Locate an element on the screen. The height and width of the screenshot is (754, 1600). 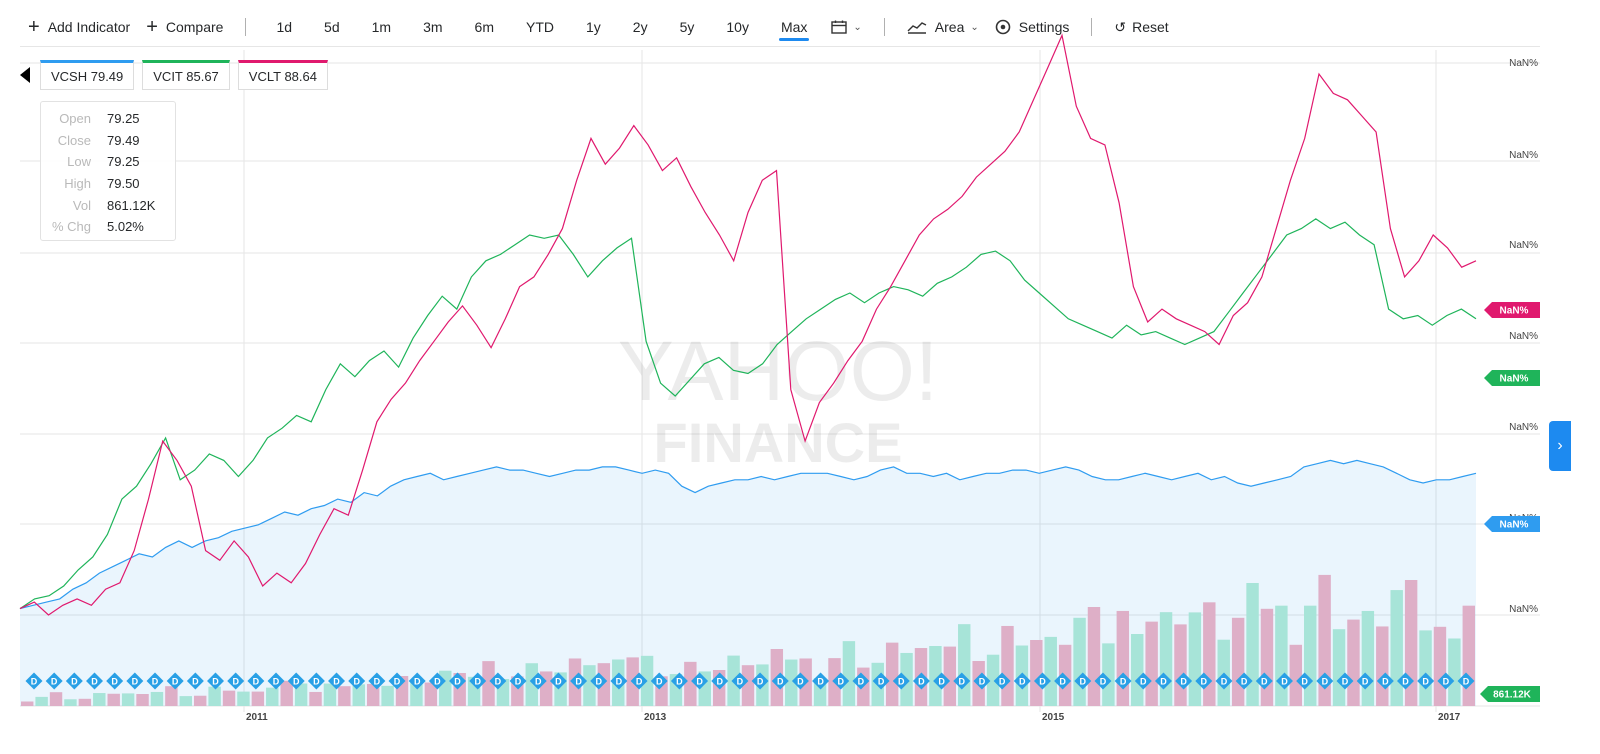
chart-type-button: Area ⌄ is located at coordinates (943, 27).